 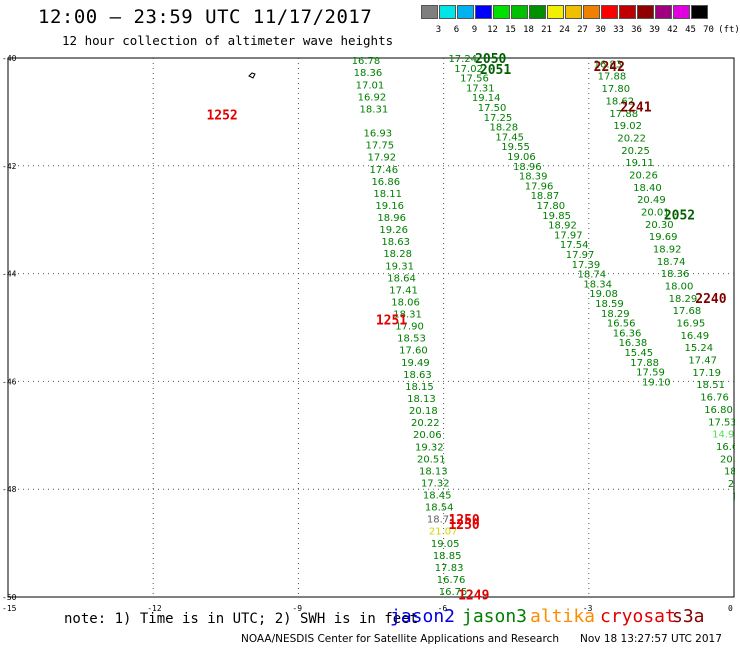 I want to click on swh-value: 17.47, so click(x=702, y=361).